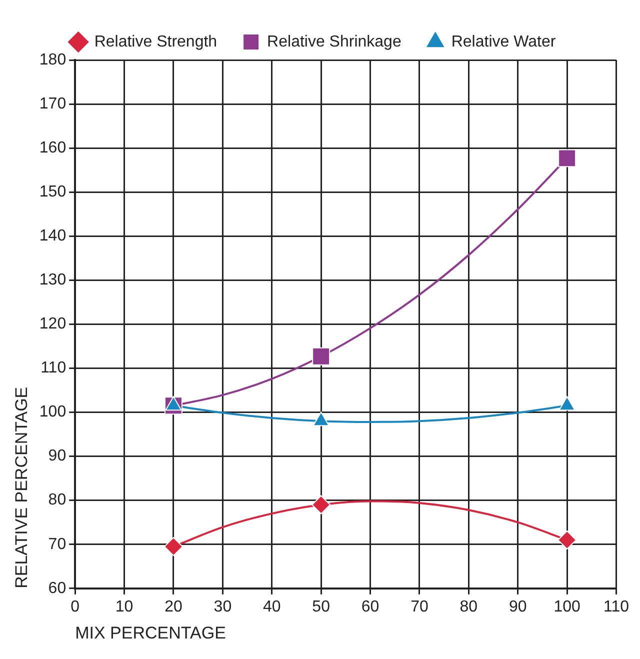  Describe the element at coordinates (321, 607) in the screenshot. I see `x-tick-label: 50` at that location.